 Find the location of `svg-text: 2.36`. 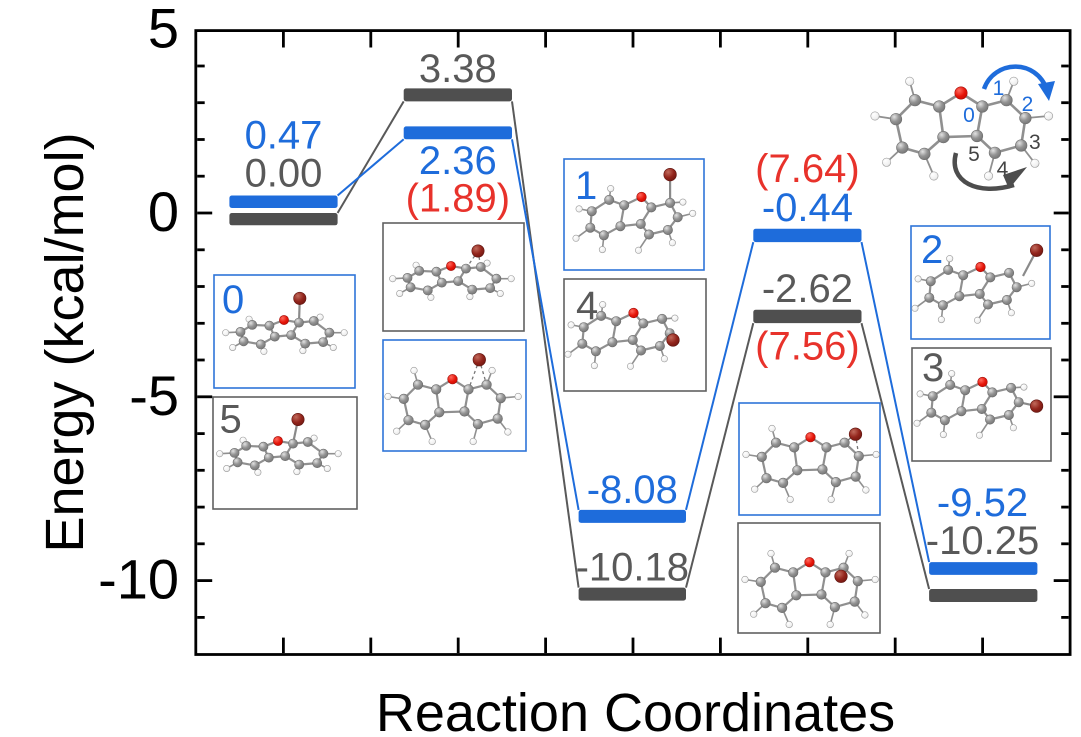

svg-text: 2.36 is located at coordinates (458, 161).